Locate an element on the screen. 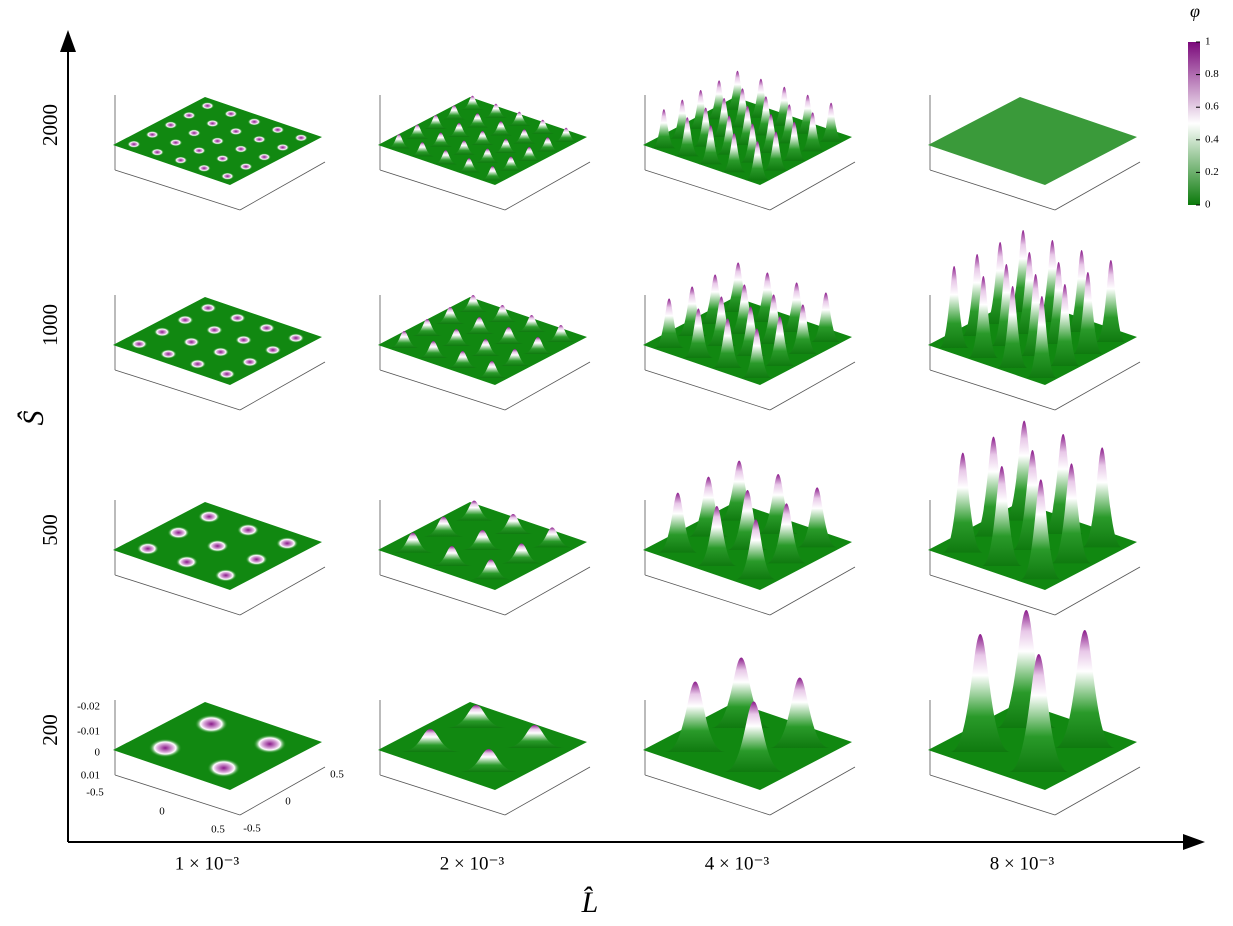 The image size is (1233, 926). row-label: 2000 is located at coordinates (50, 125).